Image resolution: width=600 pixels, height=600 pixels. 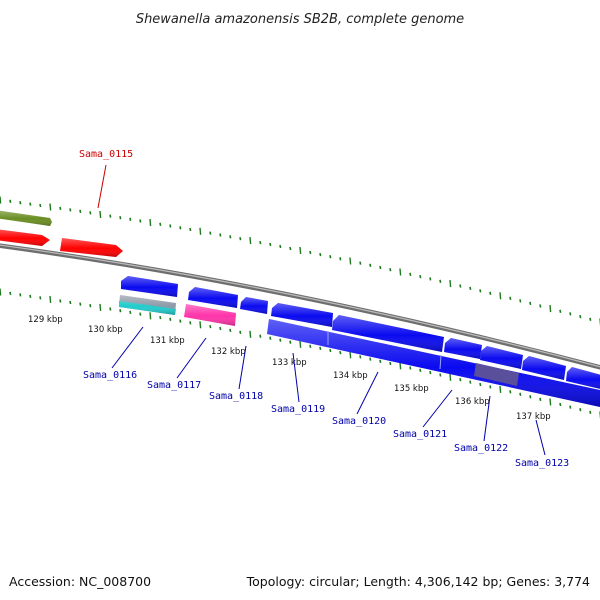 What do you see at coordinates (289, 363) in the screenshot?
I see `tick-label: 133 kbp` at bounding box center [289, 363].